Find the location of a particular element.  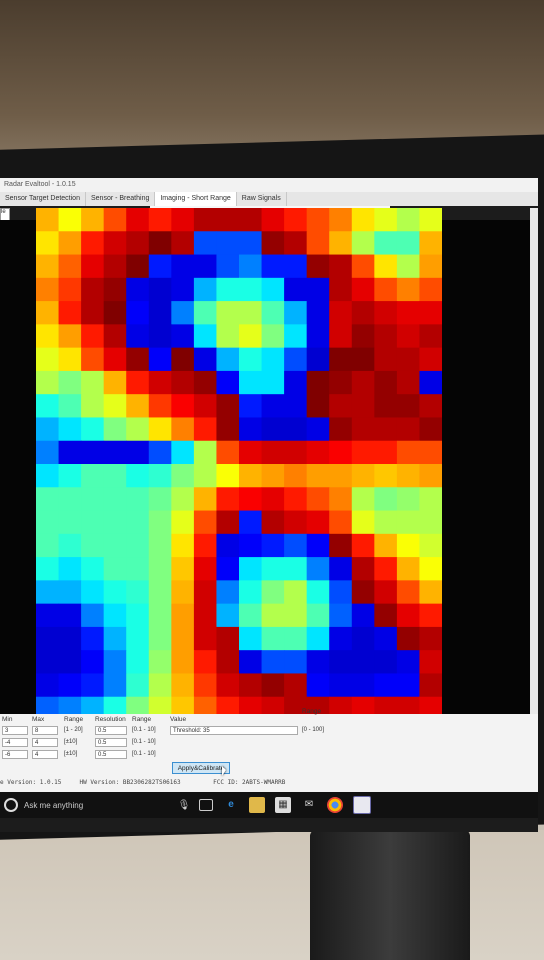

row2-max-input: 4 is located at coordinates (45, 742).